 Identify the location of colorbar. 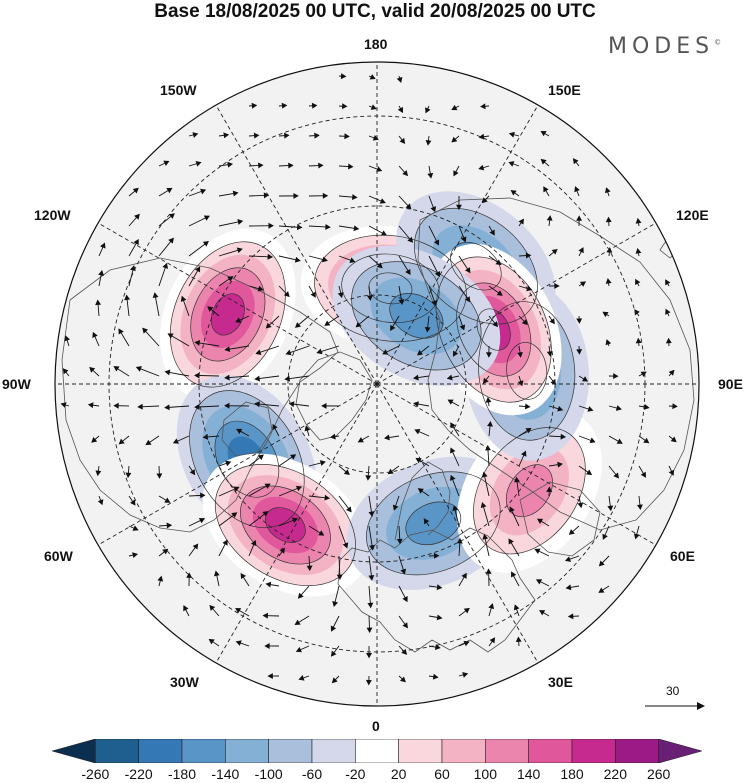
(377, 751).